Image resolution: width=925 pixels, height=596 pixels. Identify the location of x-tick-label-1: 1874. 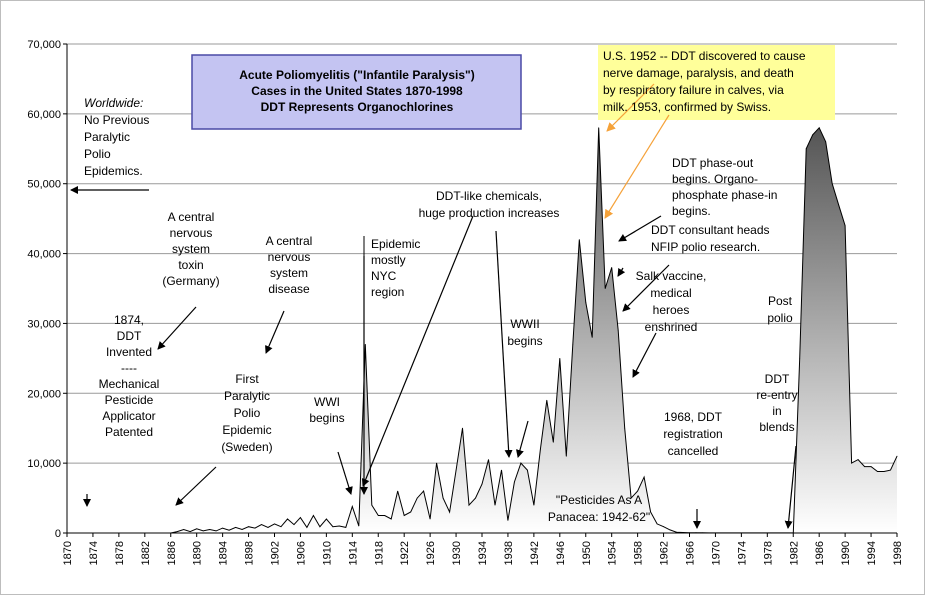
(94, 553).